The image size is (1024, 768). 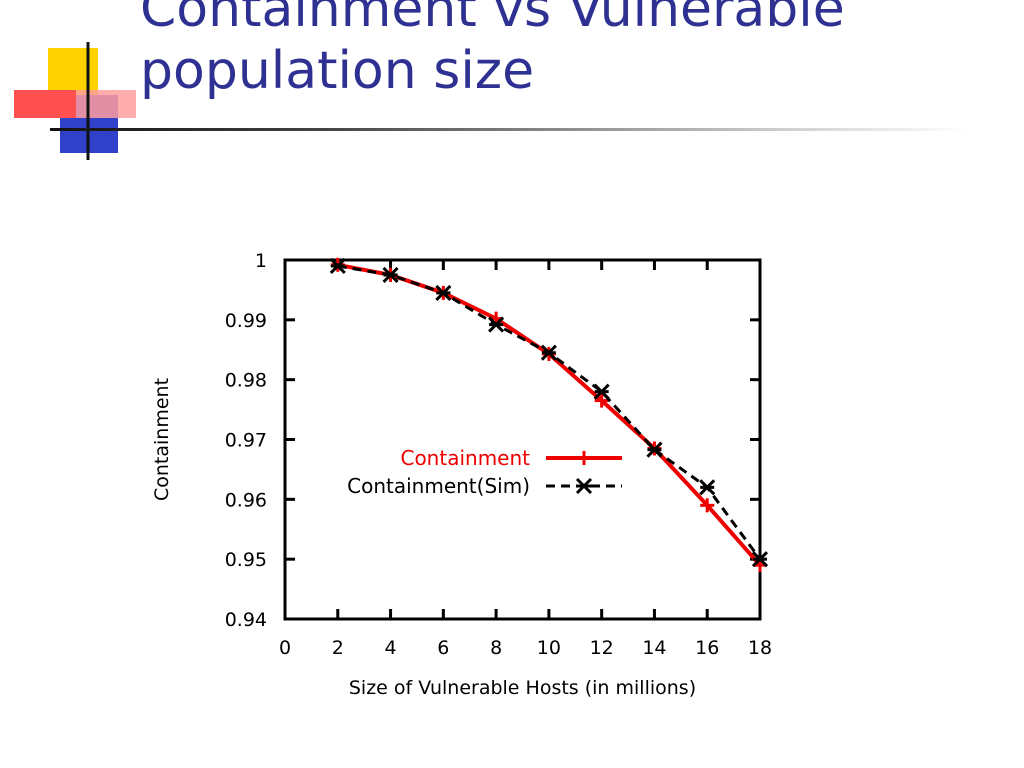 I want to click on y-tick-label: 0.97, so click(x=246, y=441).